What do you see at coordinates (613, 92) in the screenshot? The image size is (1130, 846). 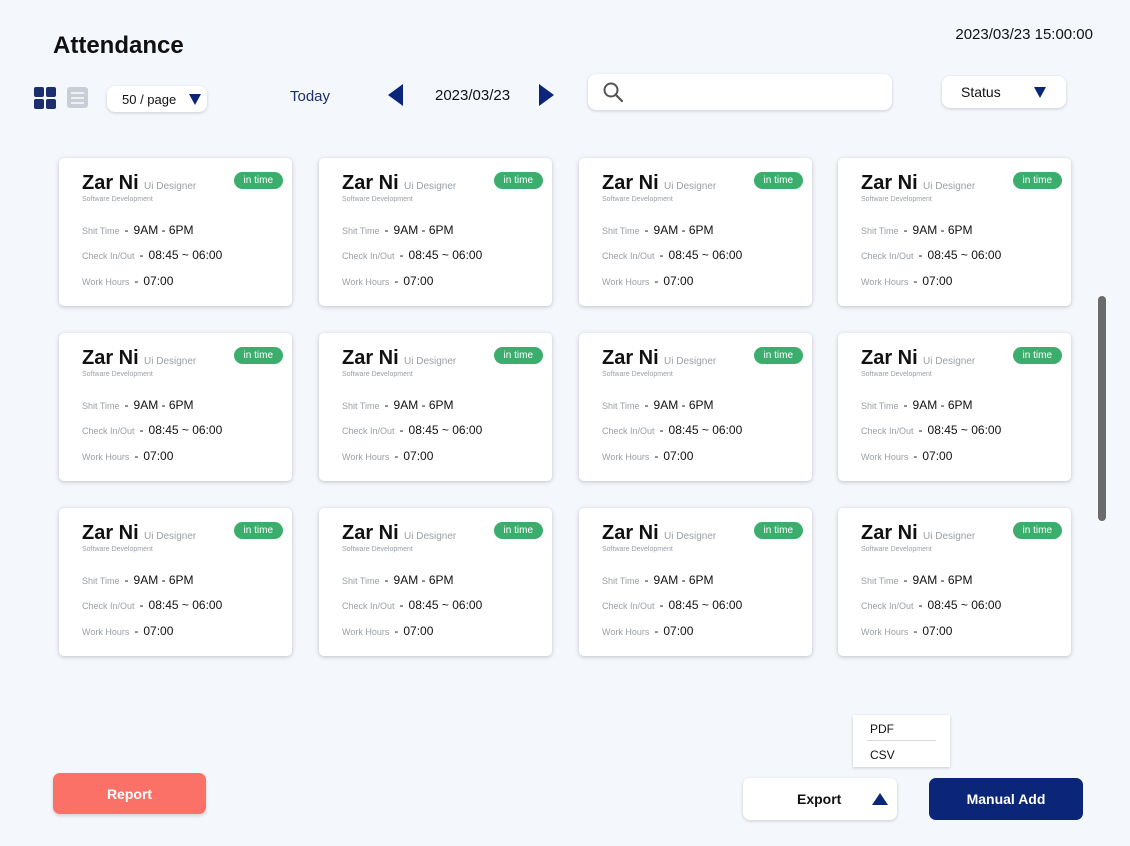 I see `search-icon` at bounding box center [613, 92].